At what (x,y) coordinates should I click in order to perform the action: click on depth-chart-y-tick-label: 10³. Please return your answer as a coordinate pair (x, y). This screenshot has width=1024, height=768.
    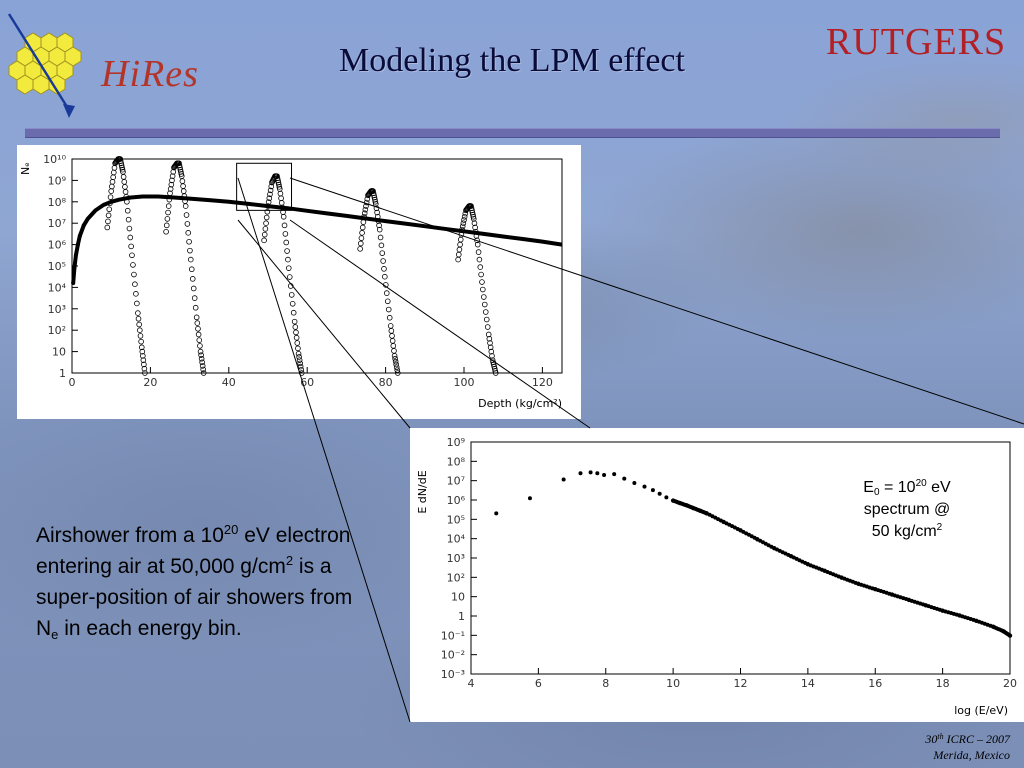
    Looking at the image, I should click on (57, 309).